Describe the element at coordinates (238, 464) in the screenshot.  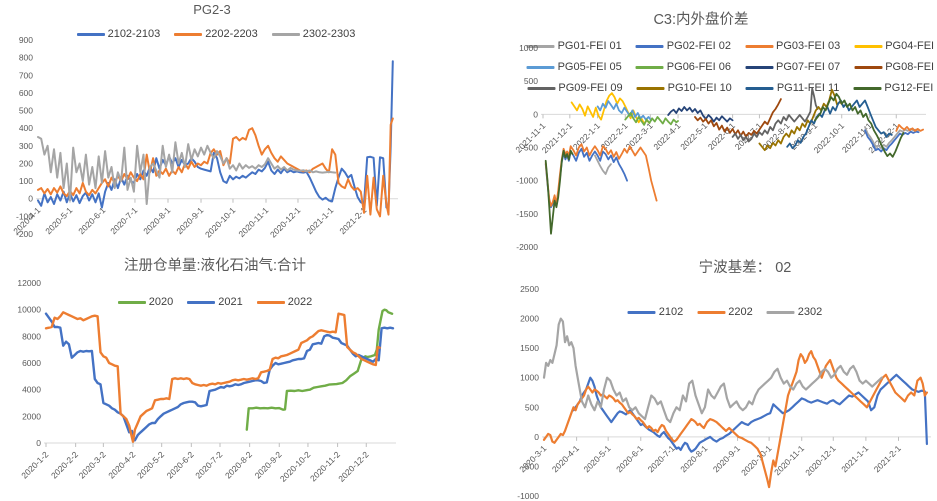
I see `x-tick-label: 2020-8-2` at that location.